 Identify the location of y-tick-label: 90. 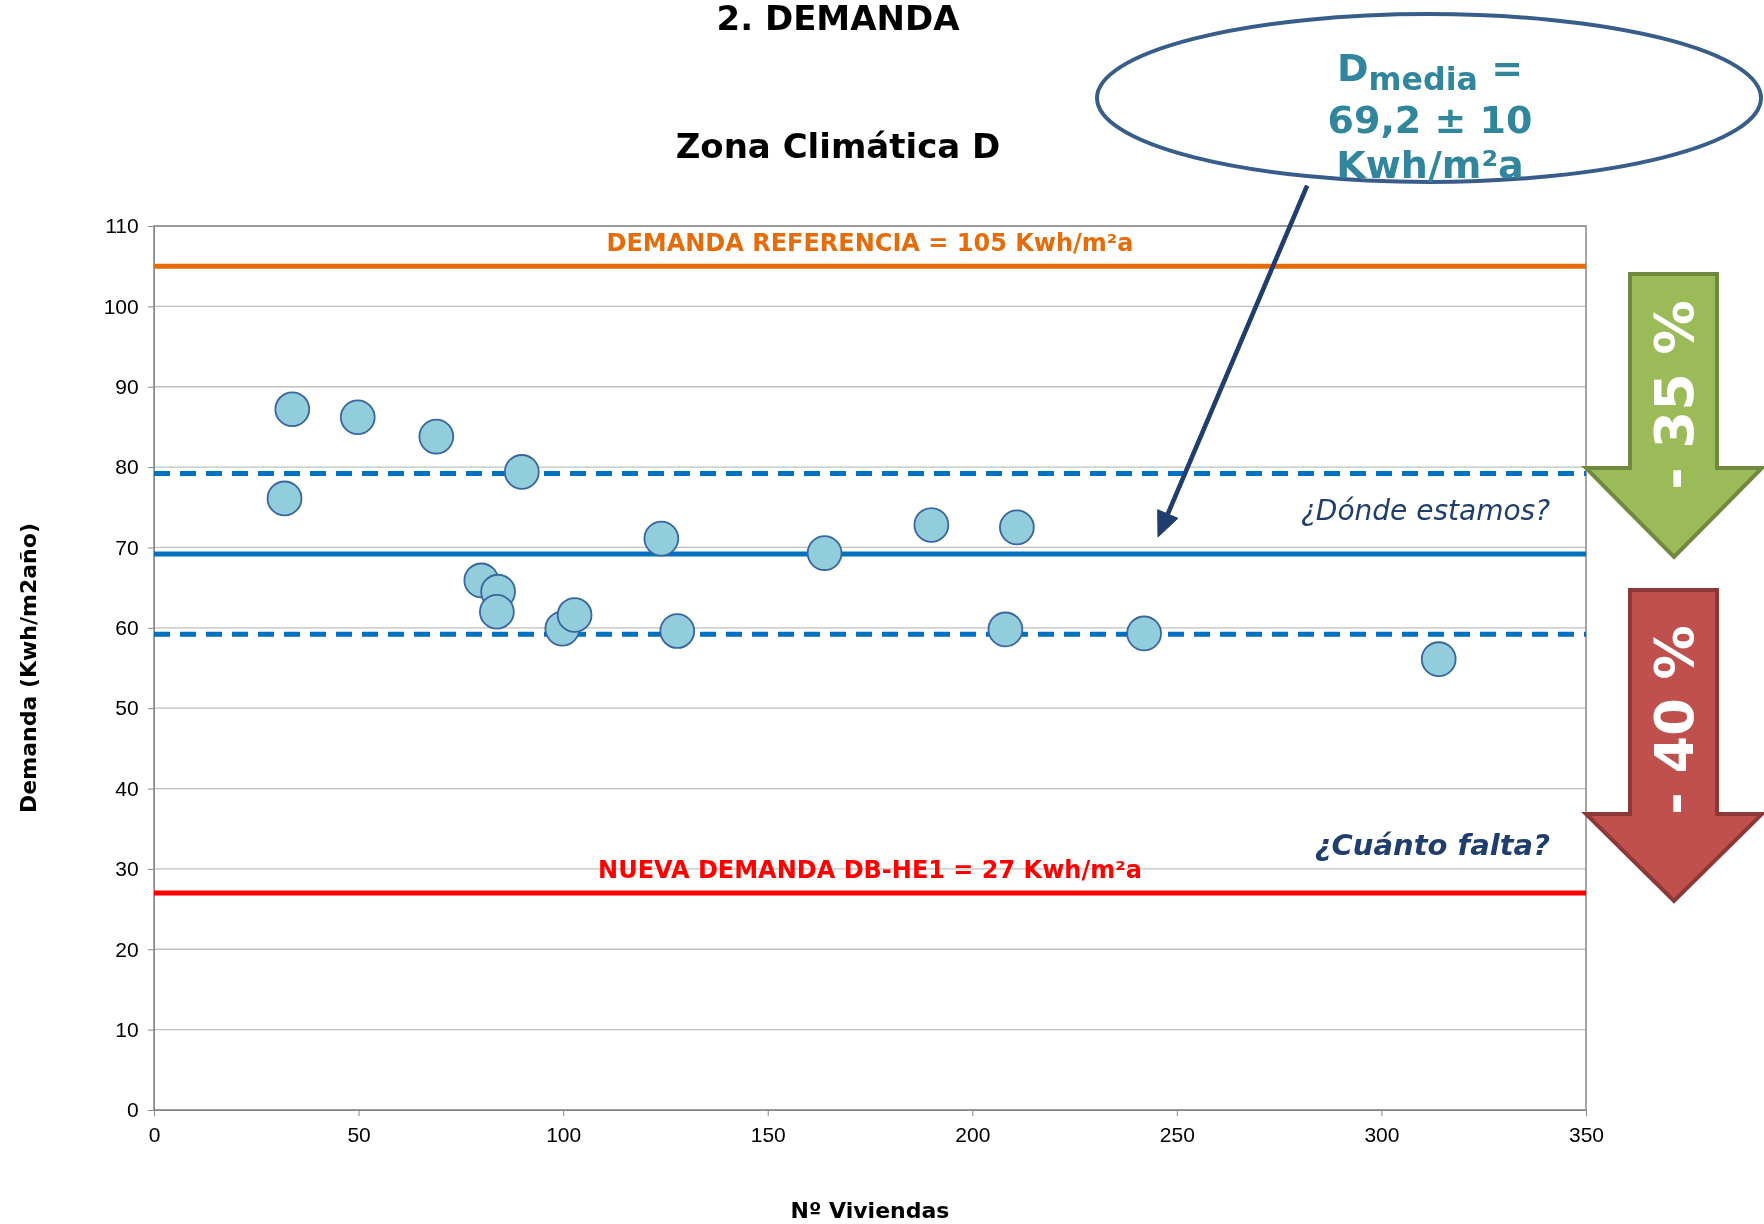
(127, 386).